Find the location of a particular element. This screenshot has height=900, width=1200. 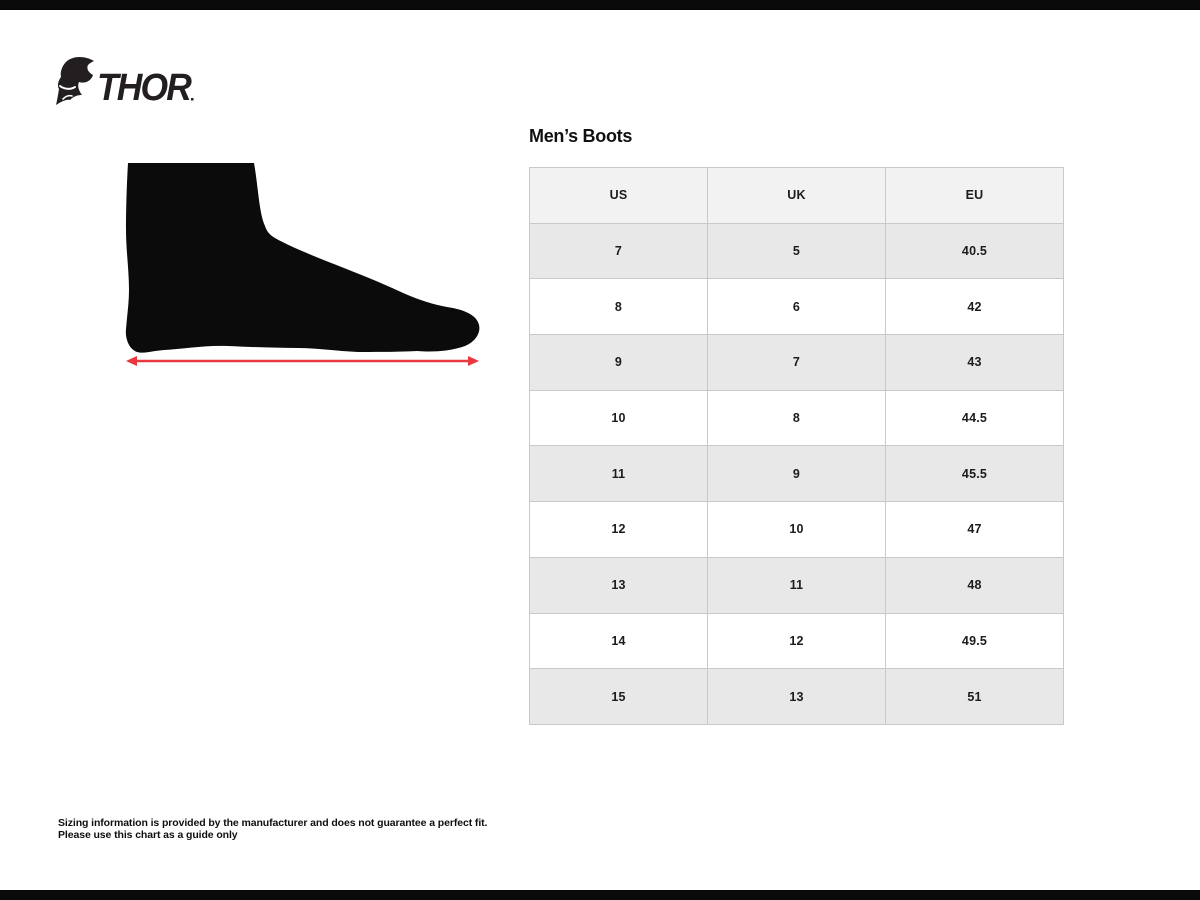

table-row: 15 13 51 is located at coordinates (796, 696).